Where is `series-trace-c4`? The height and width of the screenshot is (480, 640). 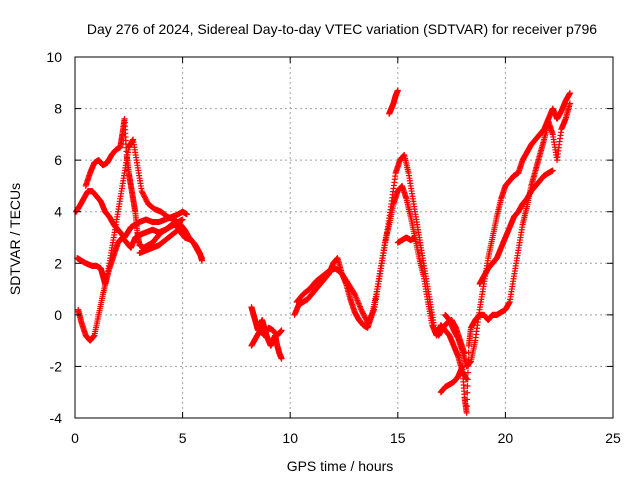 series-trace-c4 is located at coordinates (406, 240).